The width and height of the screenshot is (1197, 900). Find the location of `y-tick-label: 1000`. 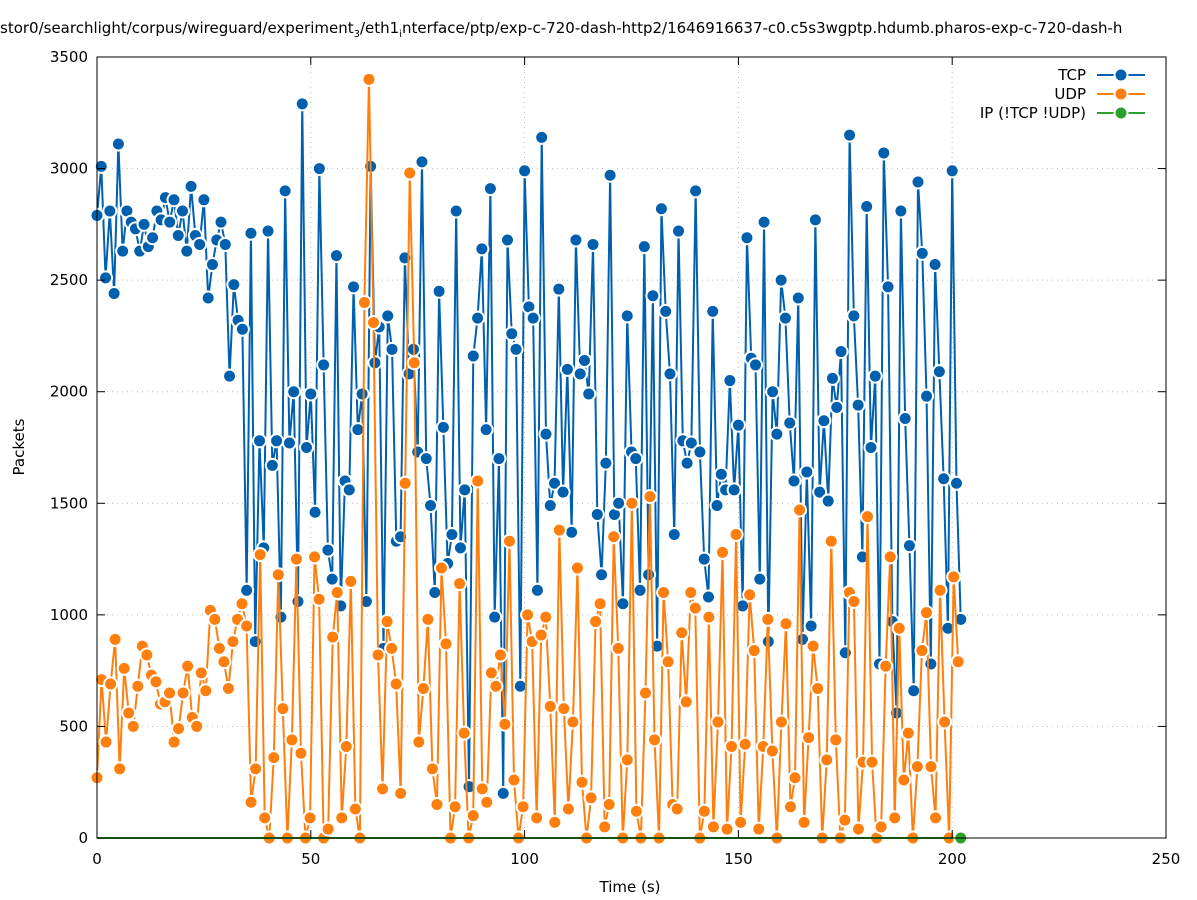

y-tick-label: 1000 is located at coordinates (69, 615).